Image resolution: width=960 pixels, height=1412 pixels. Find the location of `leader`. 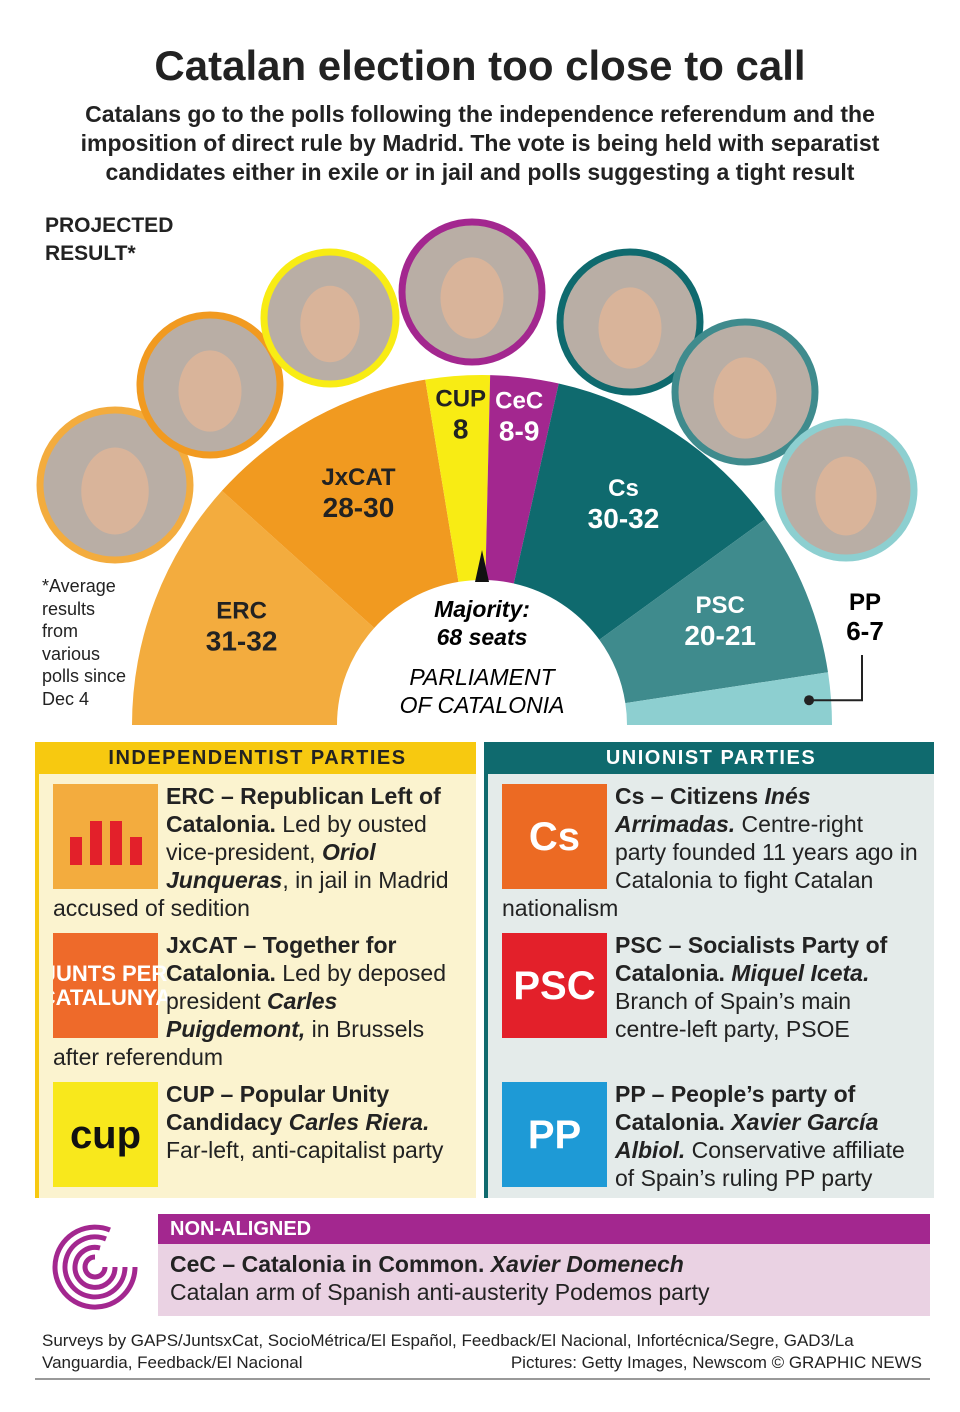

leader is located at coordinates (836, 678).